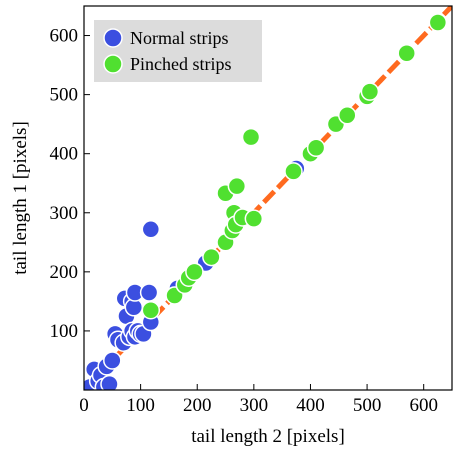  Describe the element at coordinates (179, 38) in the screenshot. I see `legend-label-normal-strips: Normal strips` at that location.